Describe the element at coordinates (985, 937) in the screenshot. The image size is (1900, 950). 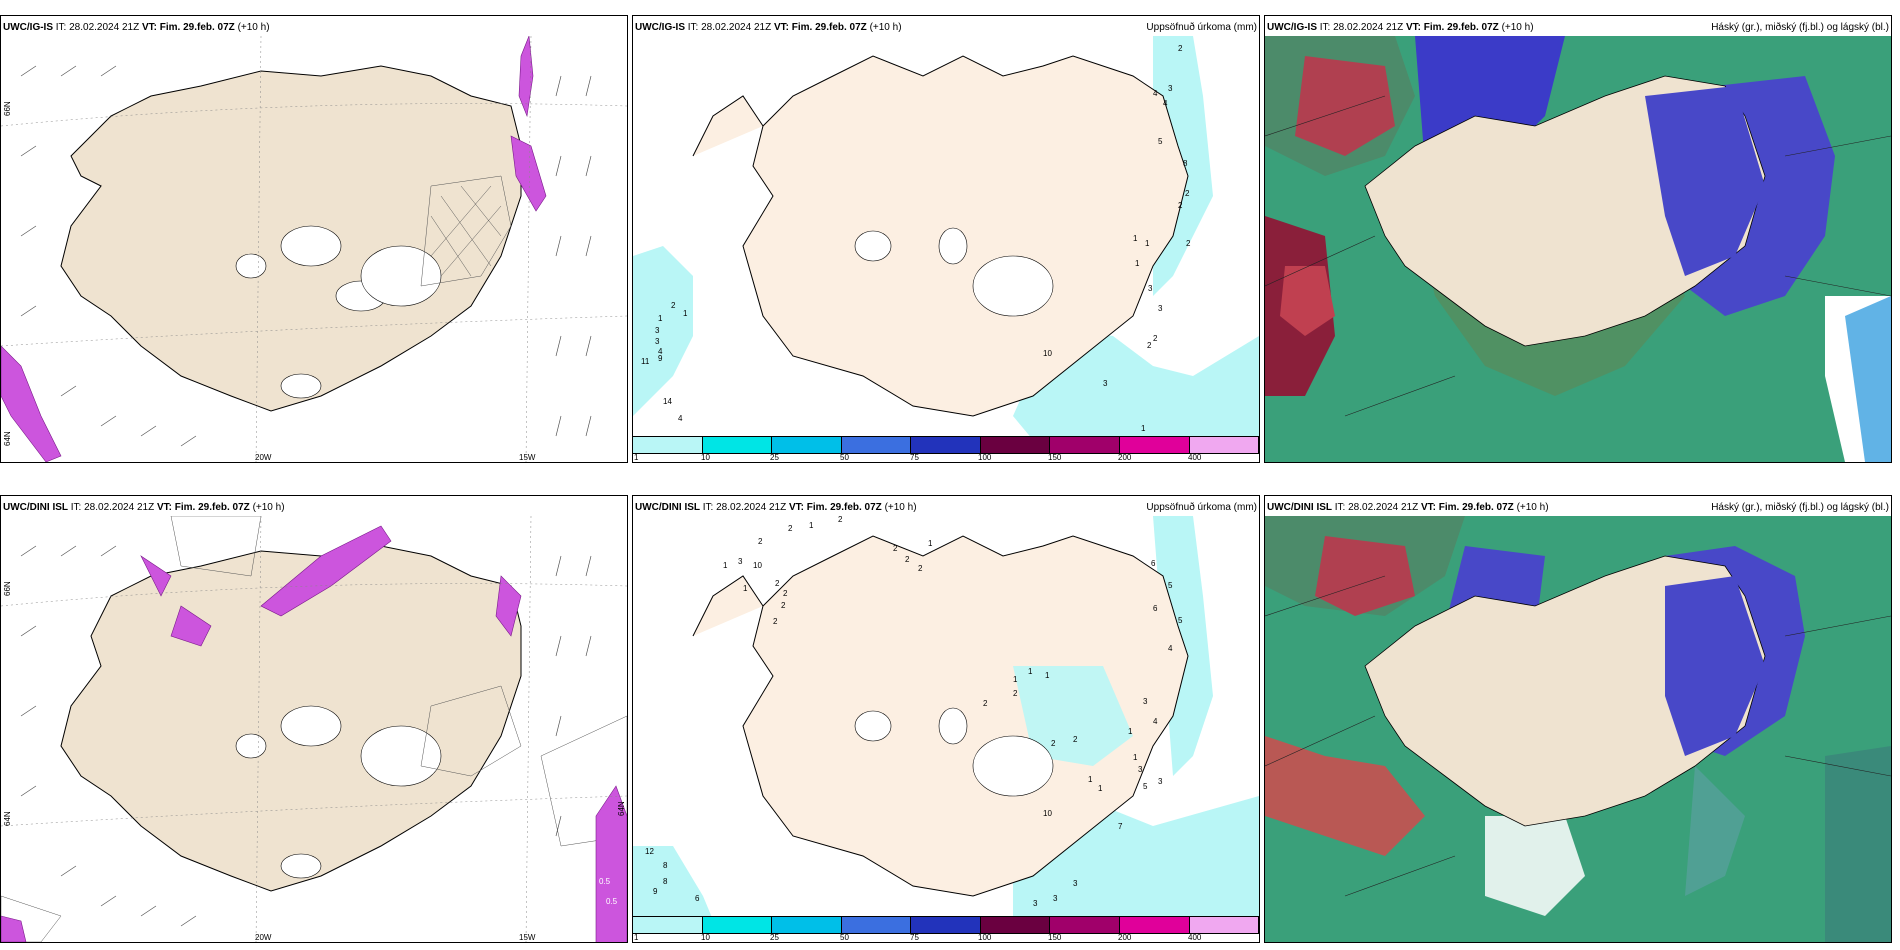
I see `legend-tick: 100` at that location.